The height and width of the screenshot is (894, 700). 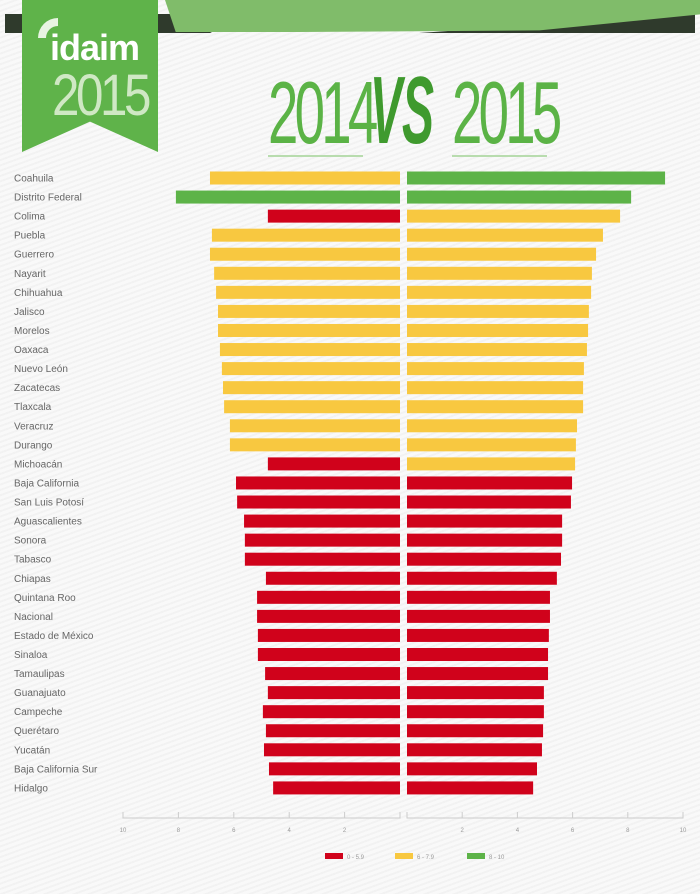 What do you see at coordinates (38, 293) in the screenshot?
I see `category-label: Chihuahua` at bounding box center [38, 293].